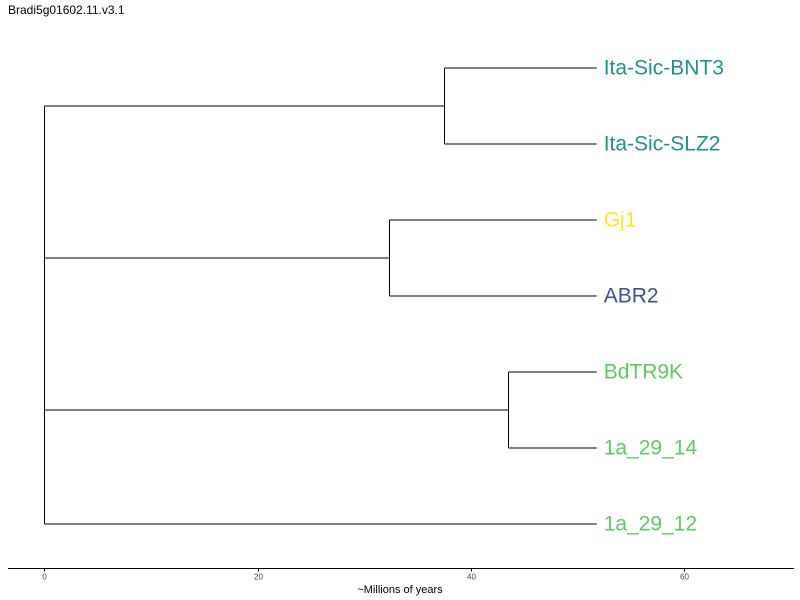 This screenshot has height=600, width=800. I want to click on x-tick-label: 40, so click(471, 577).